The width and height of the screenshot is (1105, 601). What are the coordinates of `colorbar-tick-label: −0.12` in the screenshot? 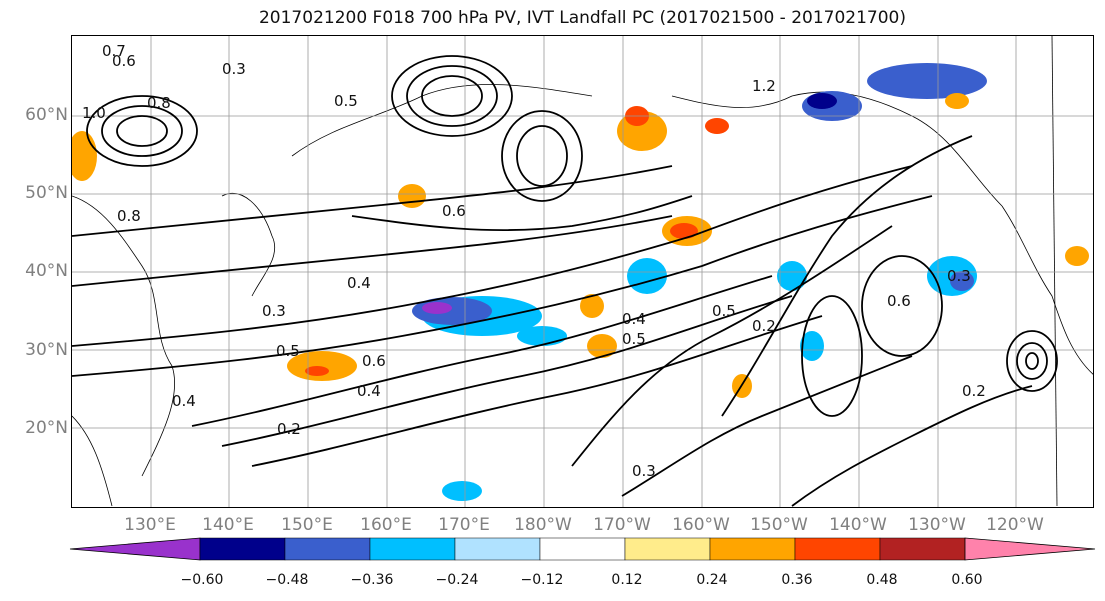 It's located at (542, 580).